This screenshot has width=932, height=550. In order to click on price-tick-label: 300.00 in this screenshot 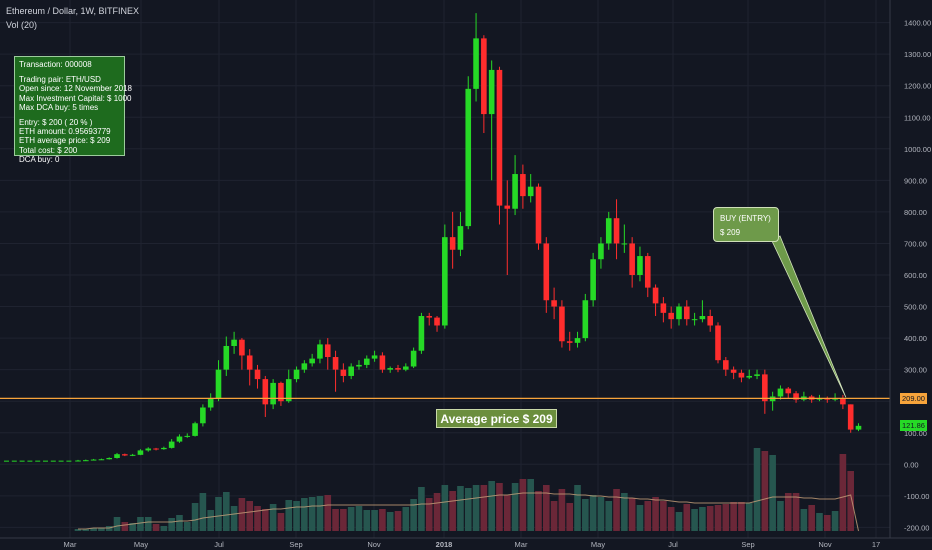, I will do `click(915, 370)`.